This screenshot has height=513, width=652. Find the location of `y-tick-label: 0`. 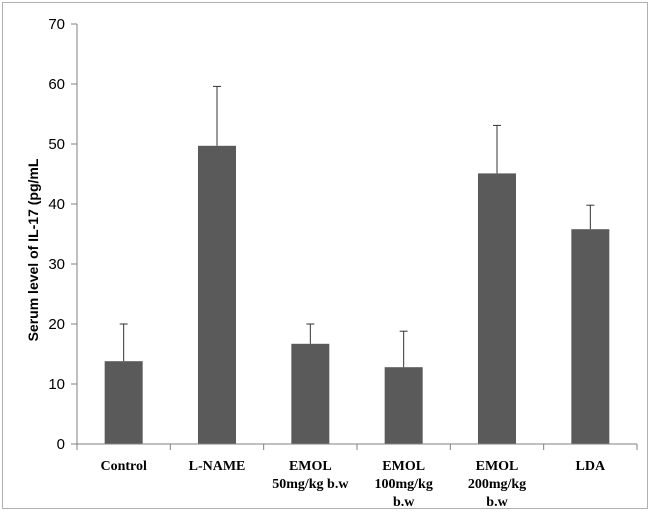

y-tick-label: 0 is located at coordinates (61, 444).